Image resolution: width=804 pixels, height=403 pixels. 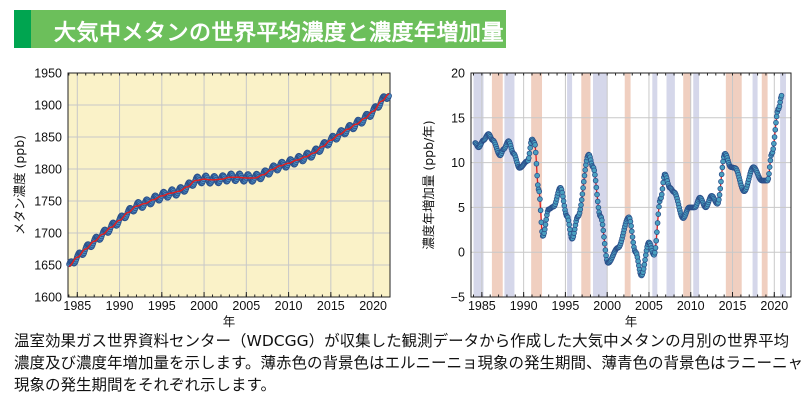 What do you see at coordinates (458, 118) in the screenshot?
I see `y-tick-label: 15` at bounding box center [458, 118].